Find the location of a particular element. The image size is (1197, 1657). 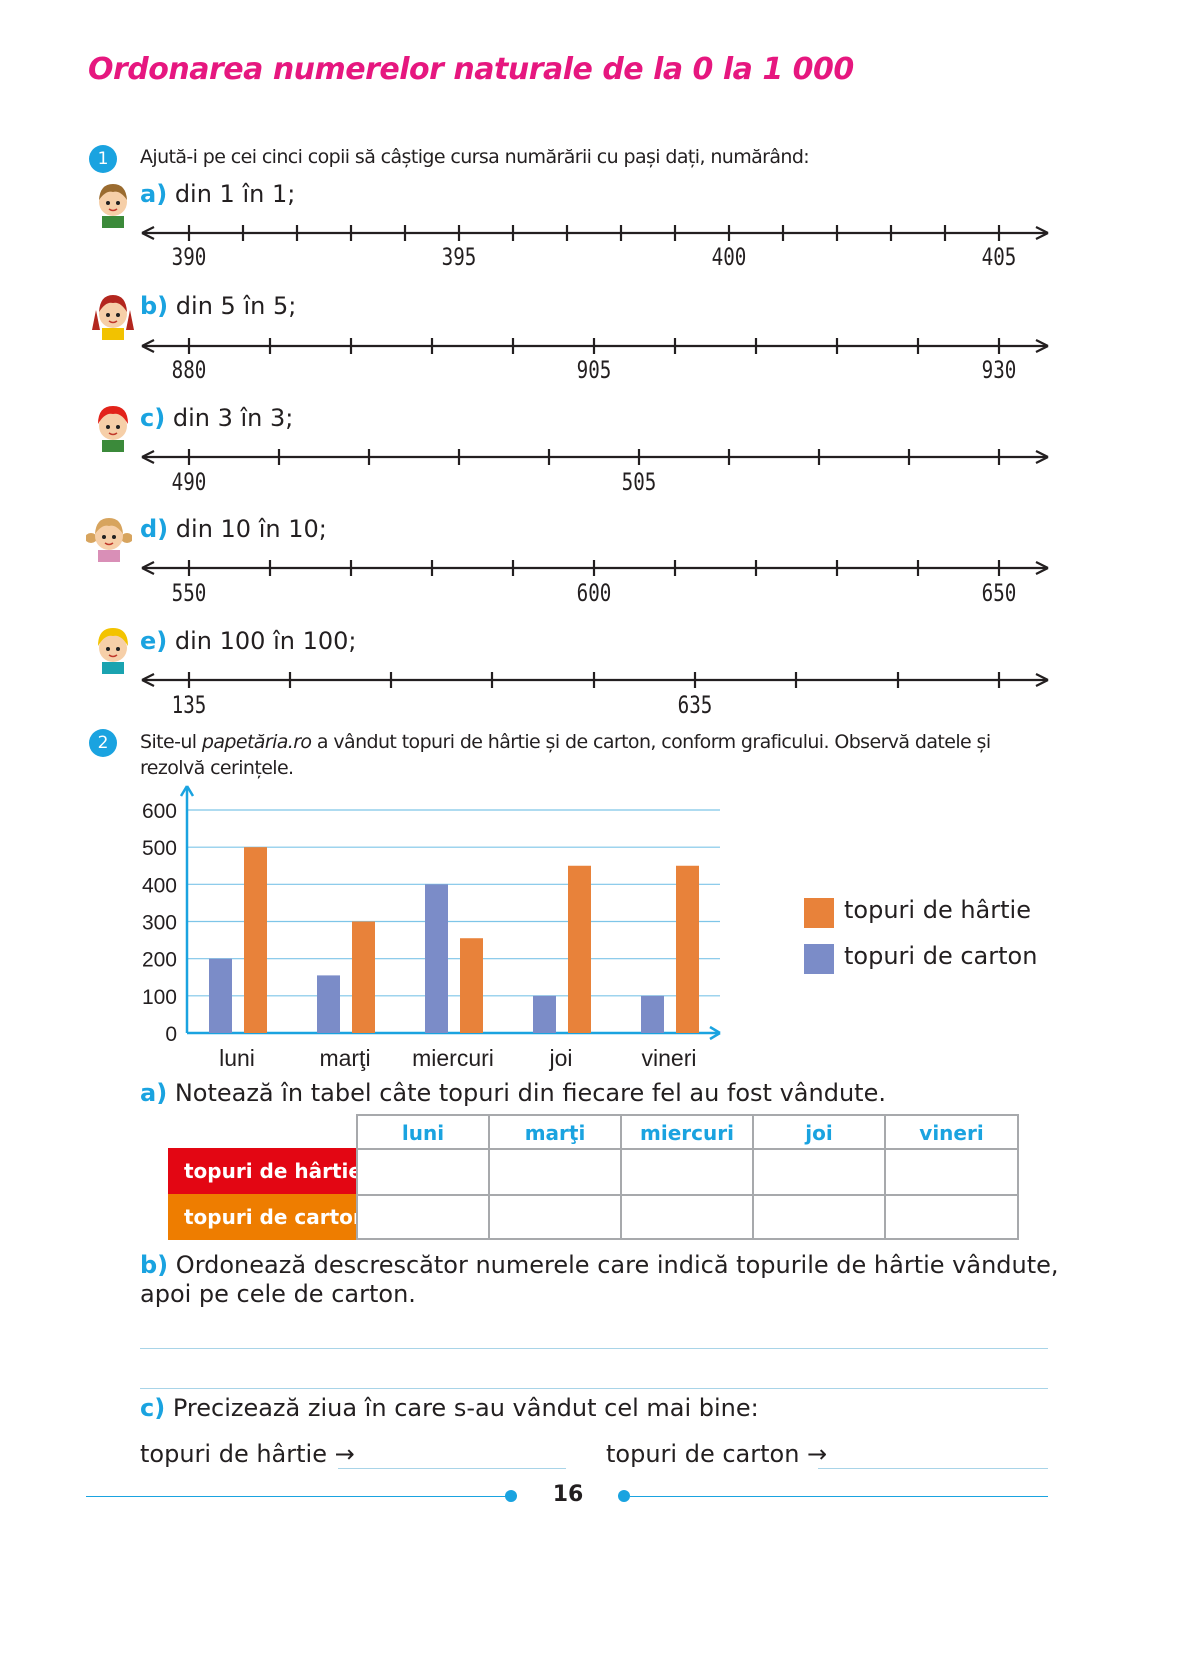

exercise-1-number: 1 is located at coordinates (103, 159).